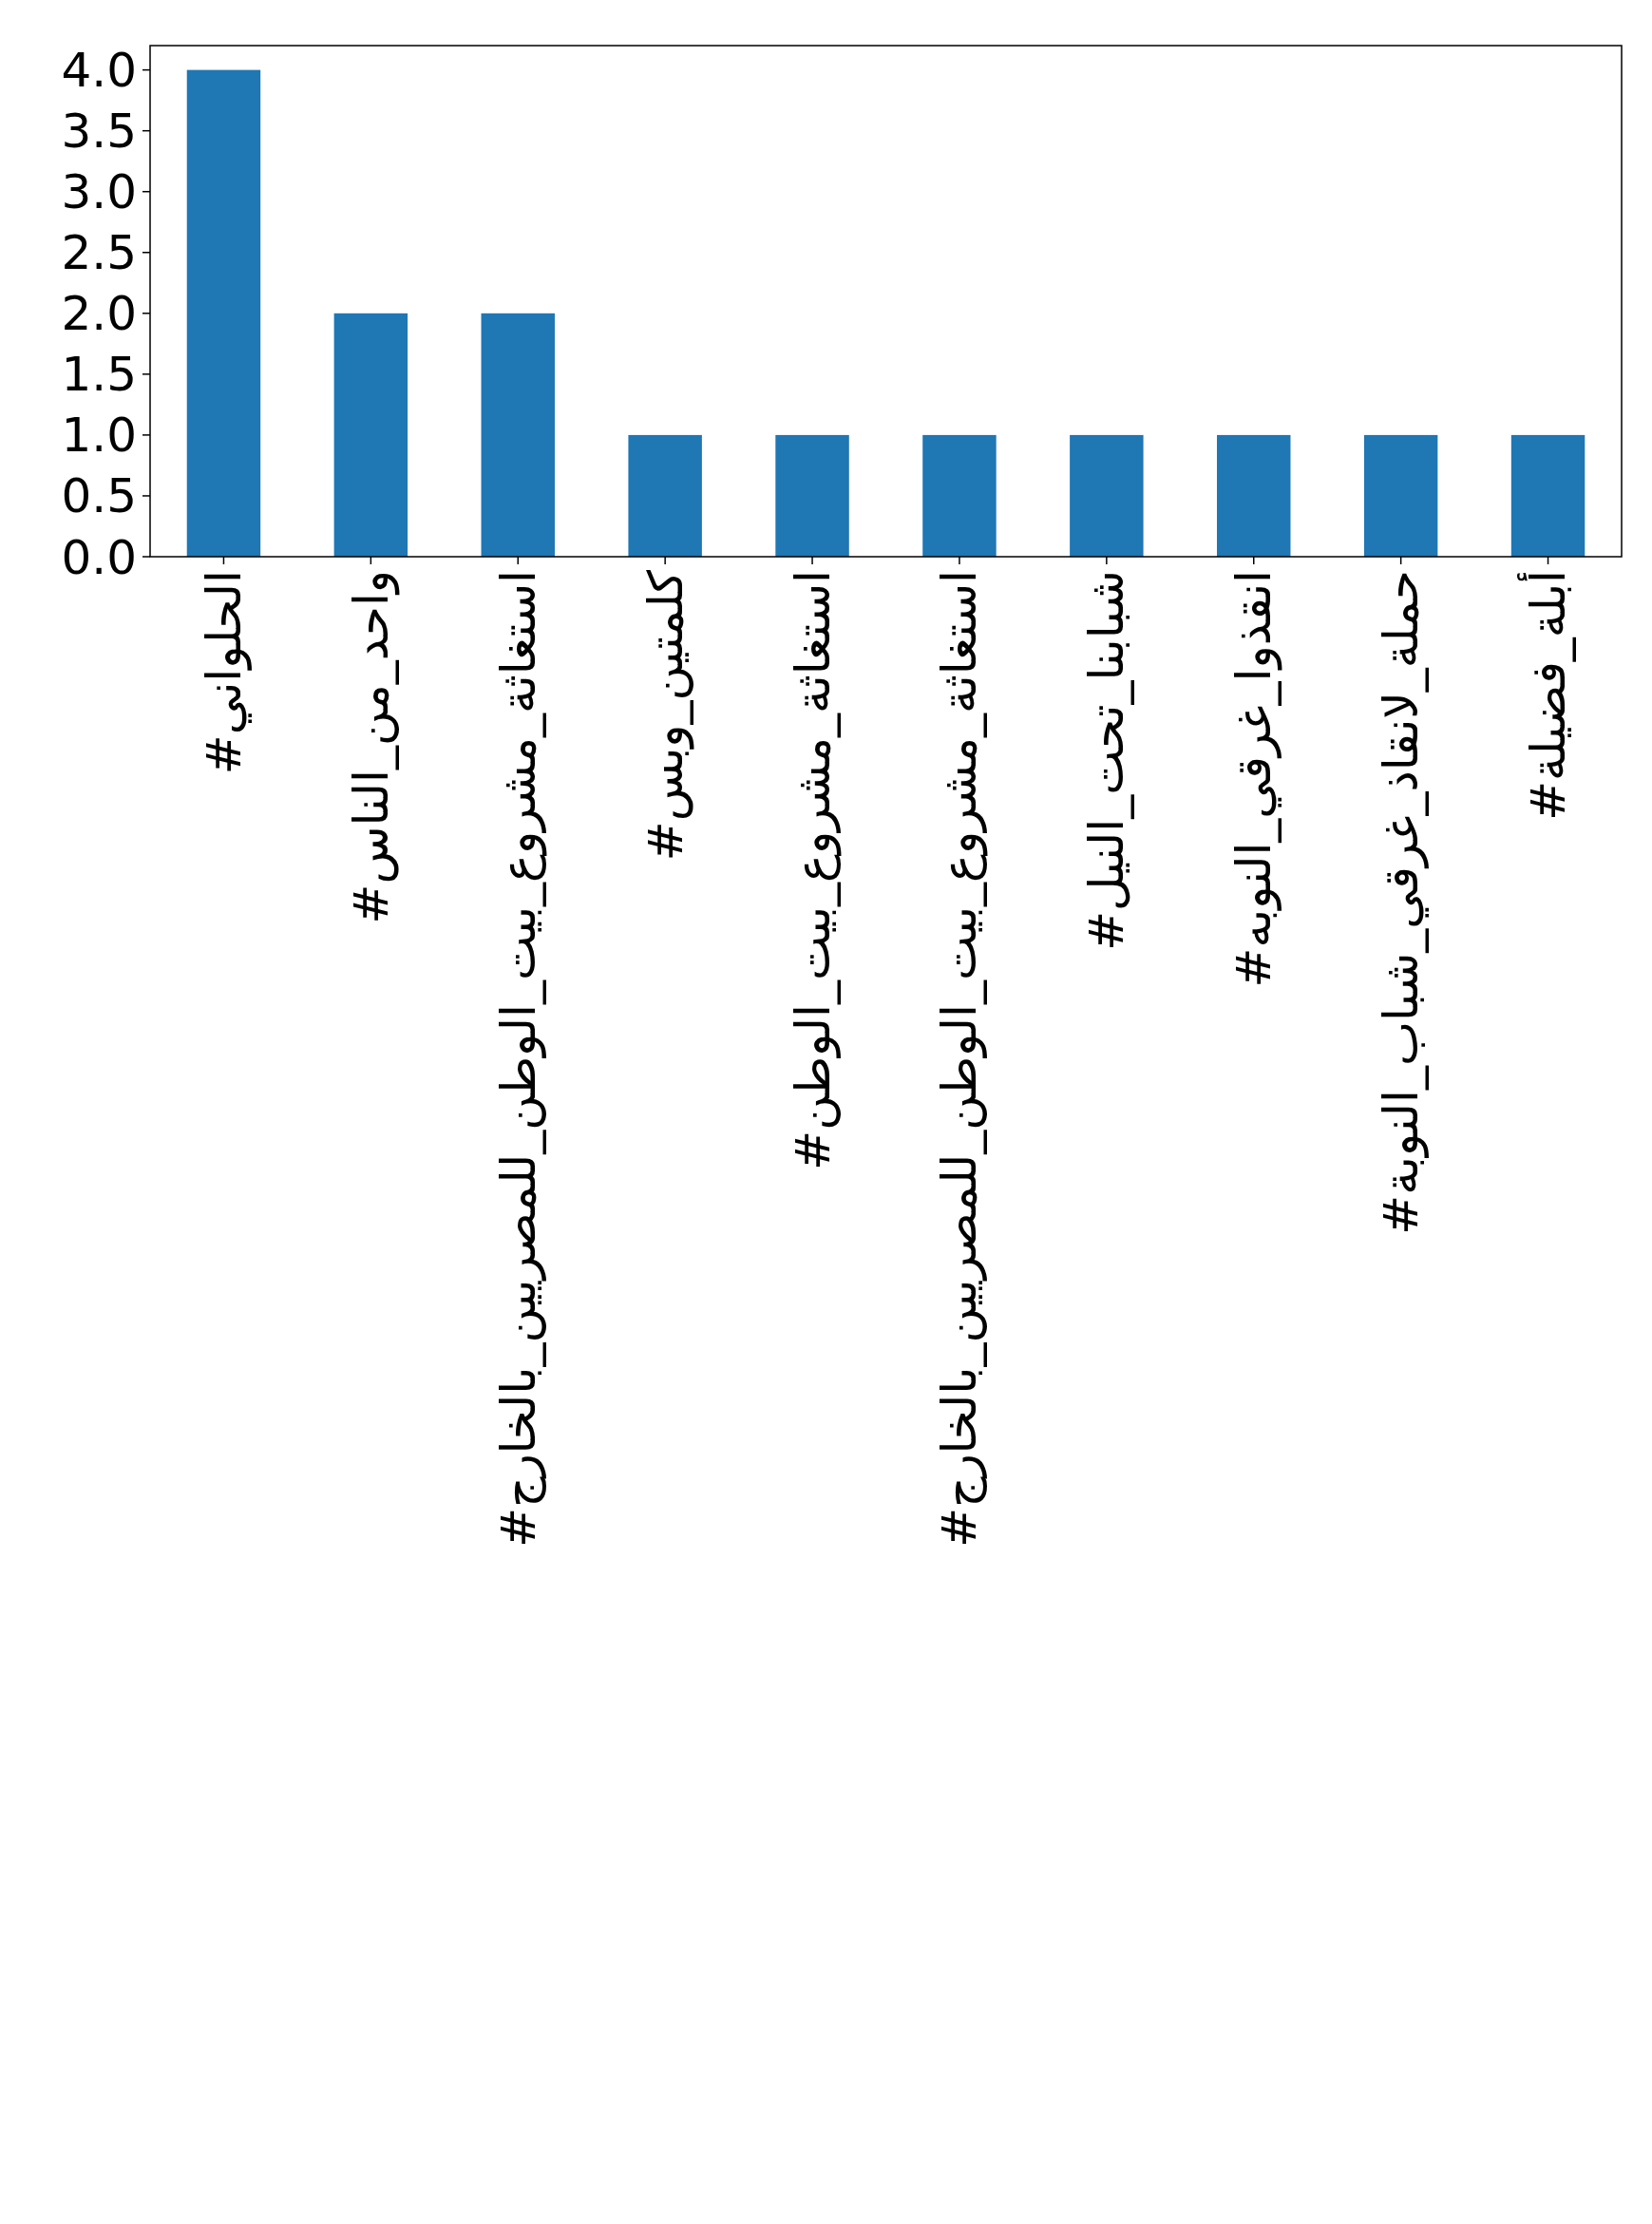  What do you see at coordinates (99, 192) in the screenshot?
I see `y-tick-label: 3.0` at bounding box center [99, 192].